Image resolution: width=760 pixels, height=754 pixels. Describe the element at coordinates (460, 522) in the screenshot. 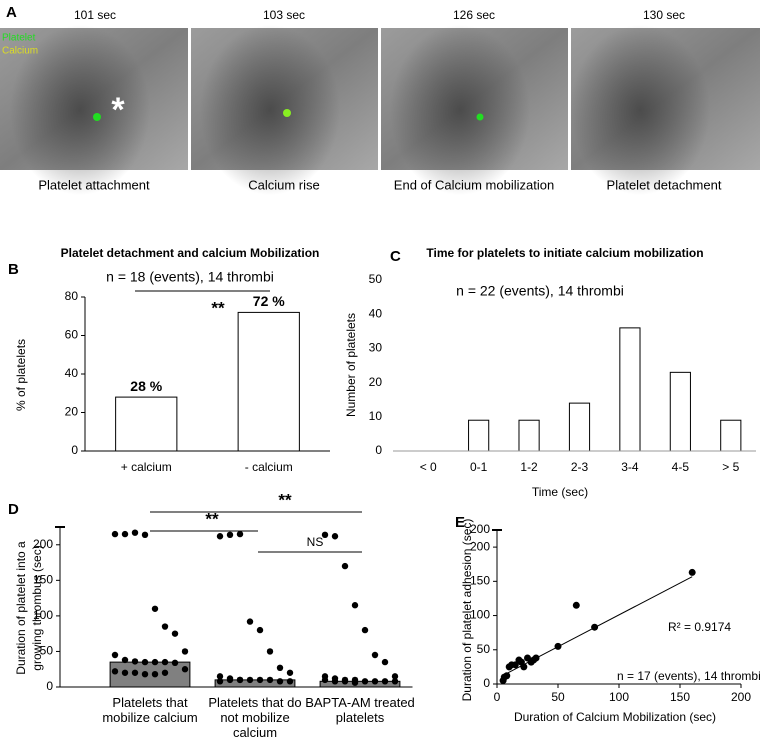

I see `panel-label: E` at that location.